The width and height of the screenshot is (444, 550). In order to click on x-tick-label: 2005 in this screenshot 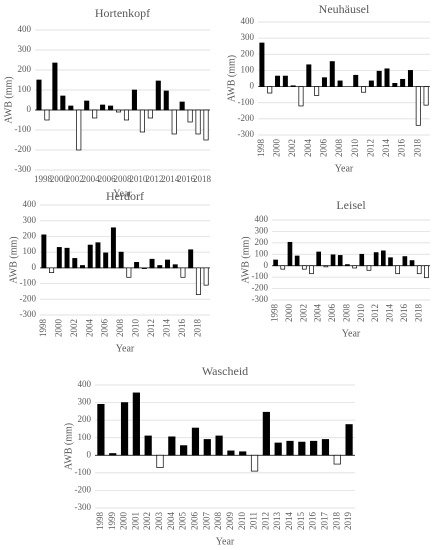, I will do `click(183, 521)`.